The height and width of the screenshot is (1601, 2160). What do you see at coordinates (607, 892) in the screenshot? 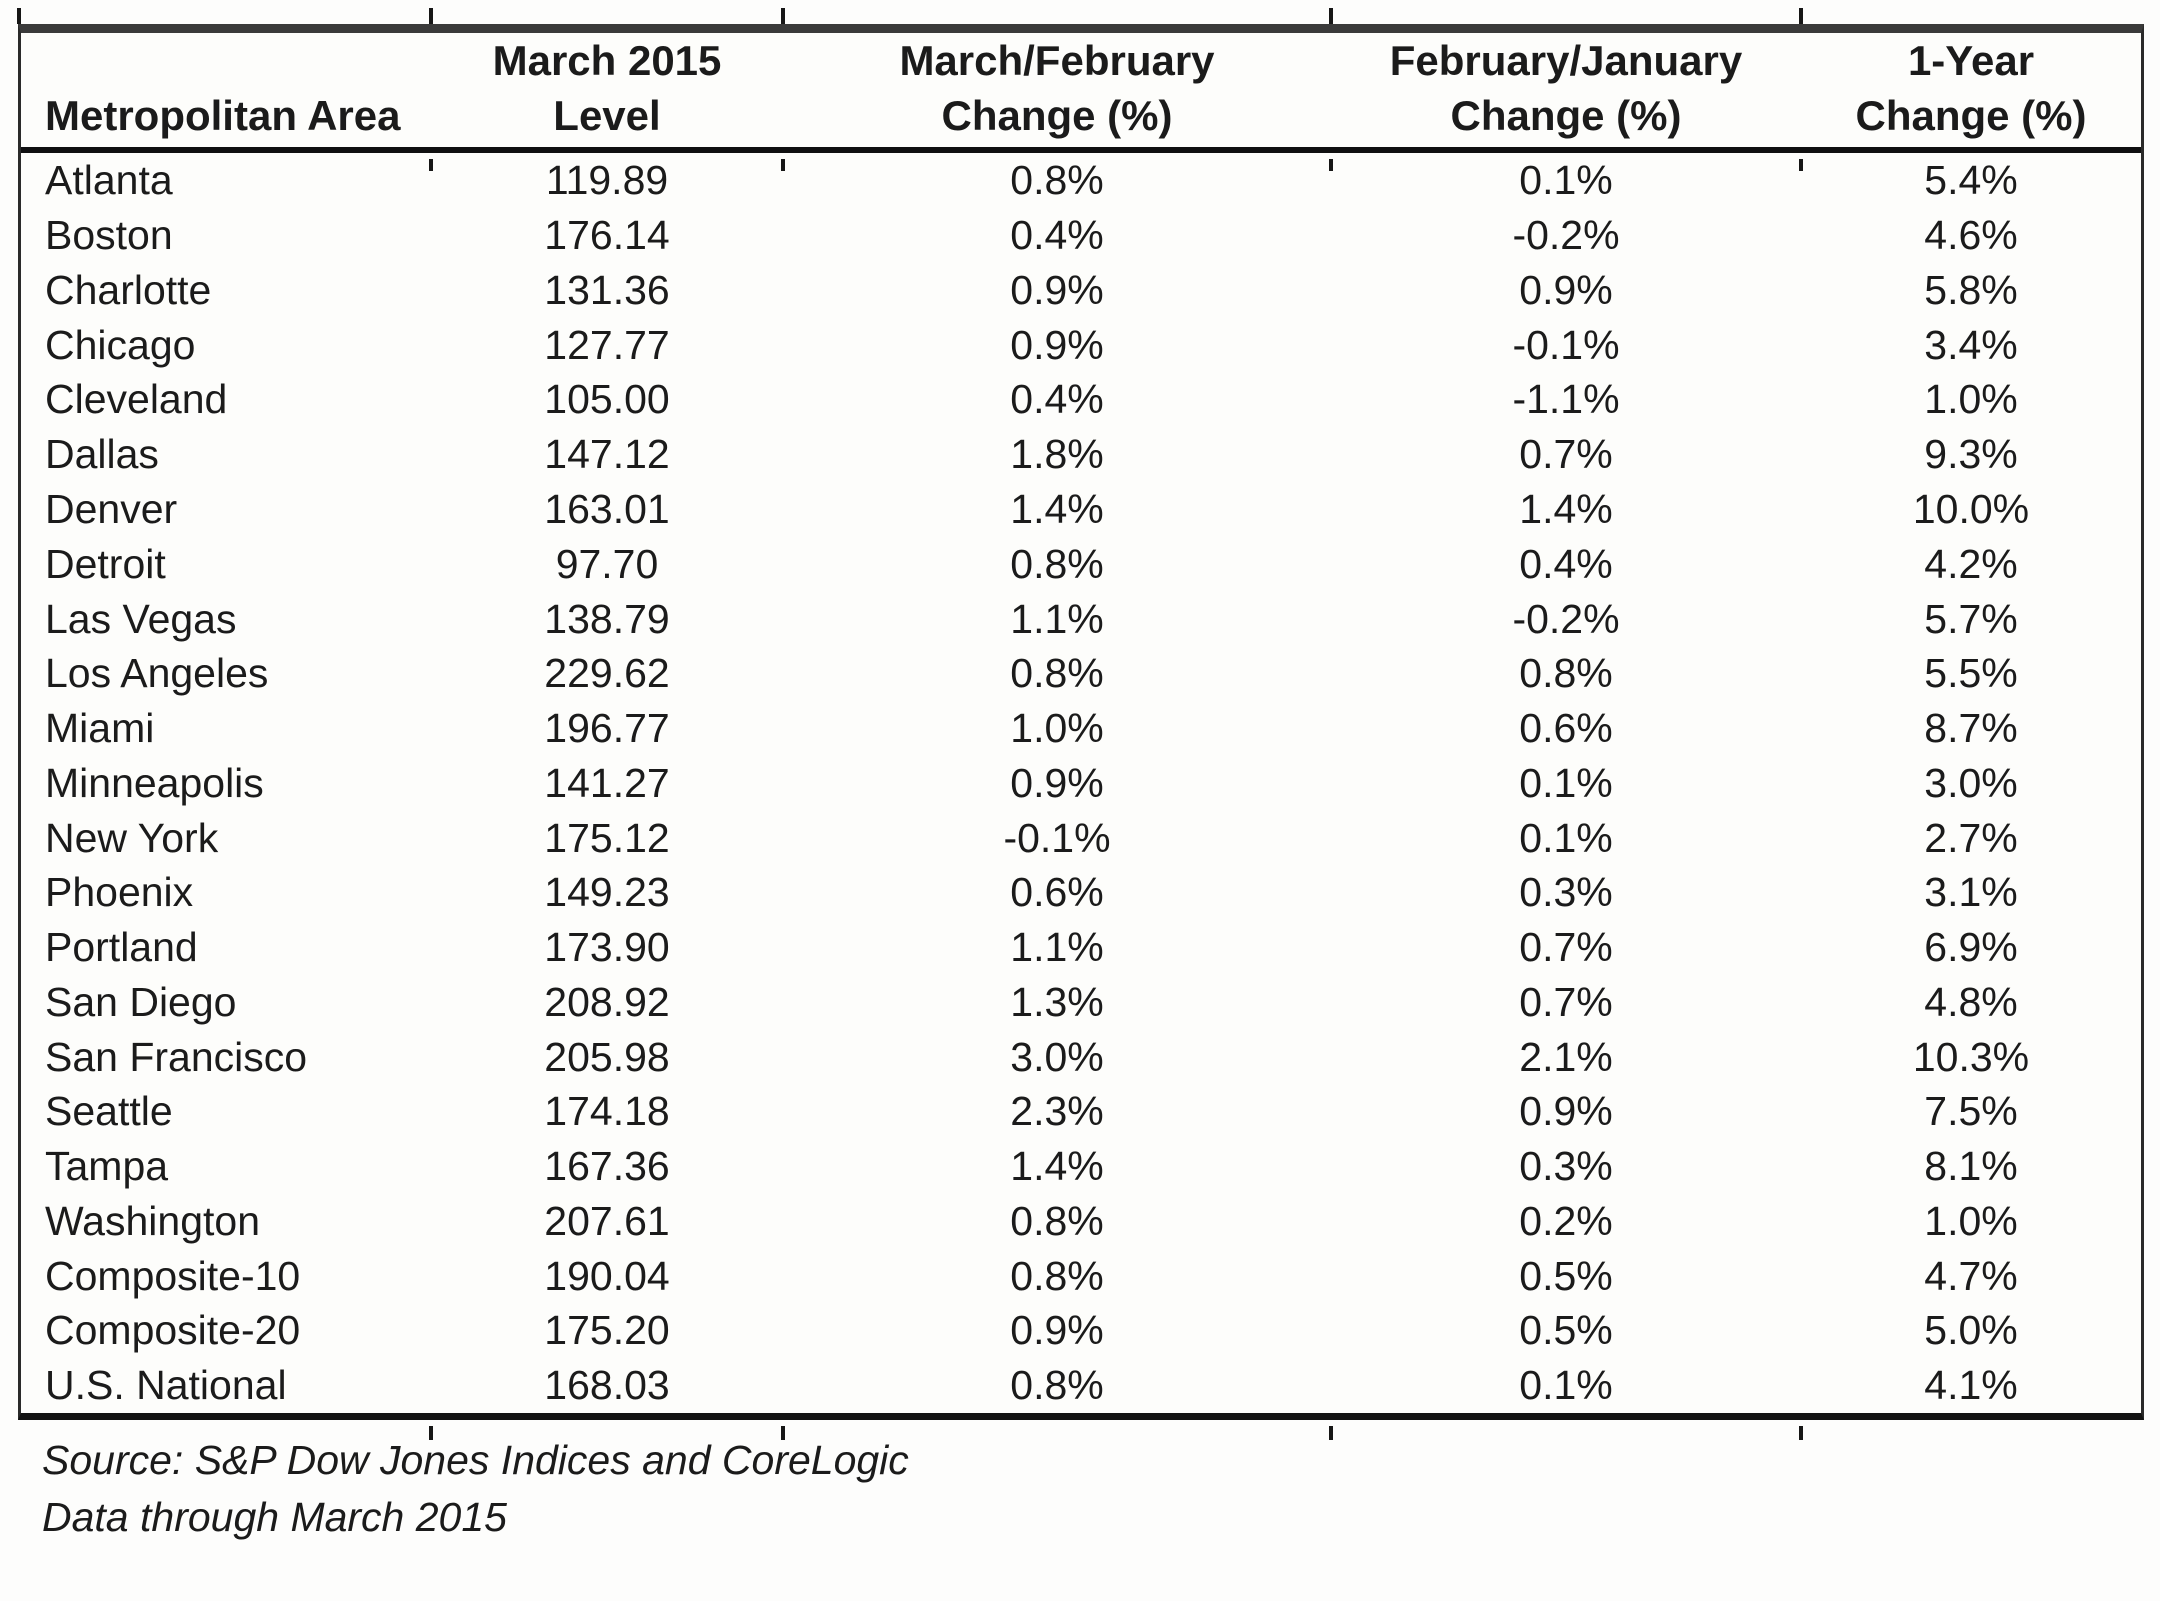
I see `cell-level: 149.23` at bounding box center [607, 892].